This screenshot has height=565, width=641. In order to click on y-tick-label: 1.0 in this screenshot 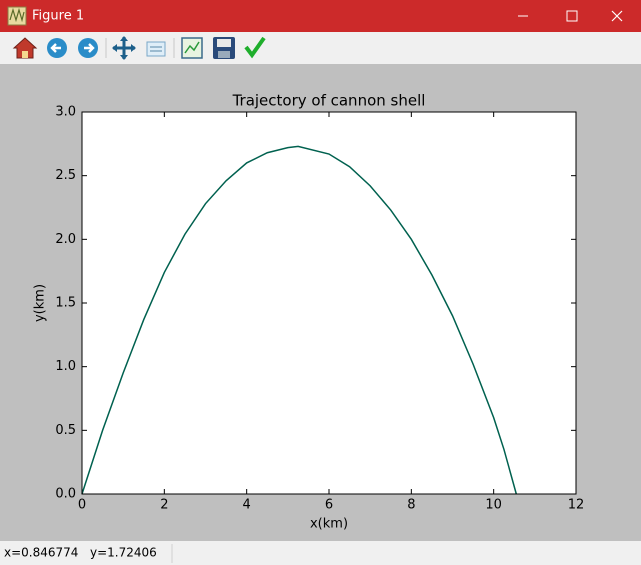, I will do `click(65, 366)`.